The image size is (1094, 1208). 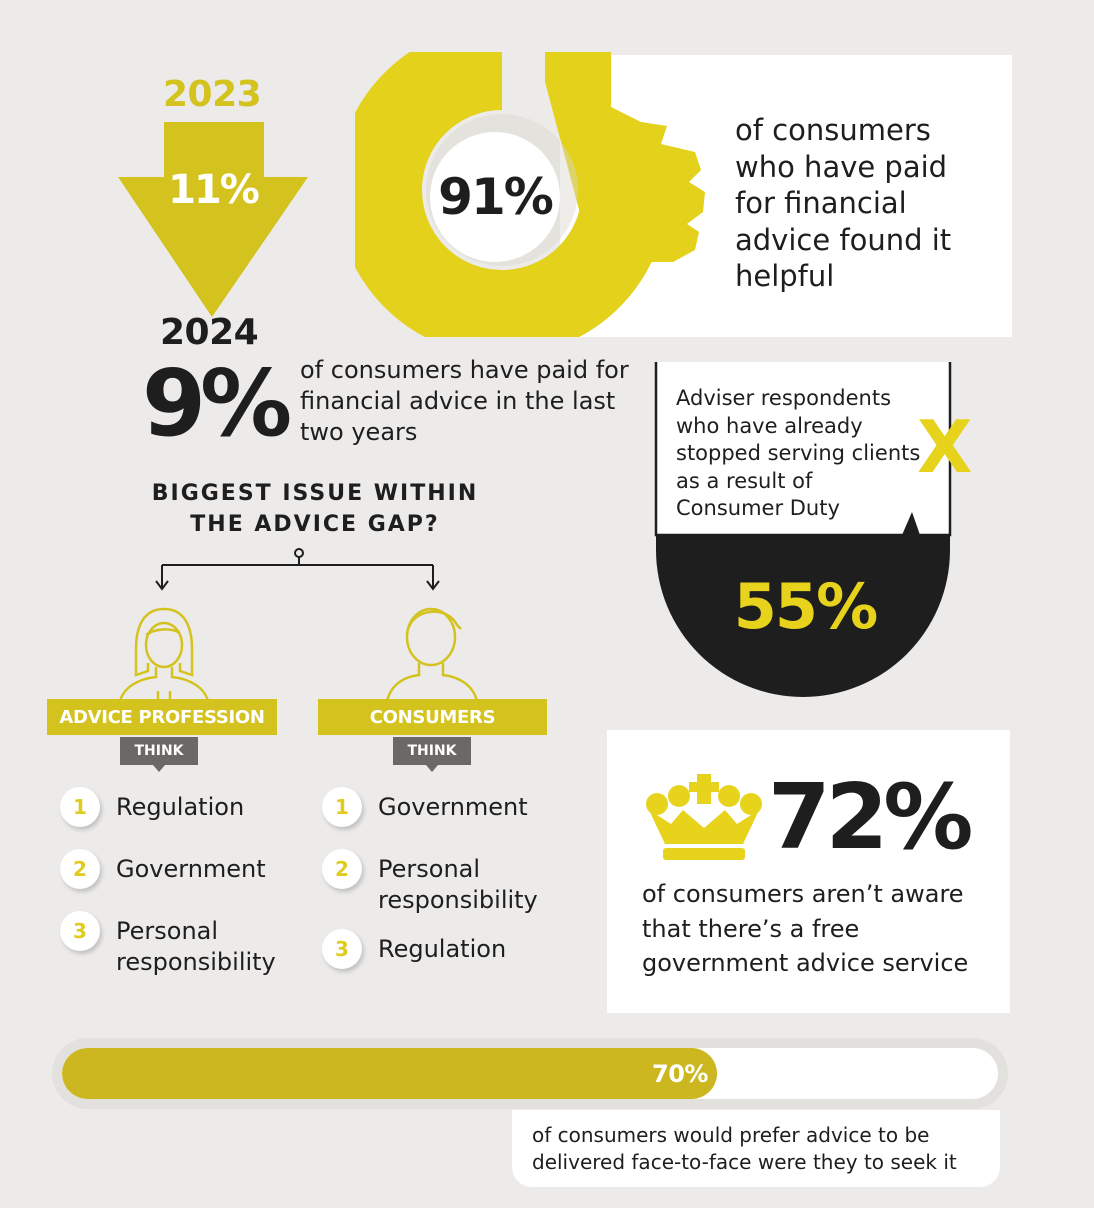 What do you see at coordinates (495, 197) in the screenshot?
I see `pct-helpful: 91%` at bounding box center [495, 197].